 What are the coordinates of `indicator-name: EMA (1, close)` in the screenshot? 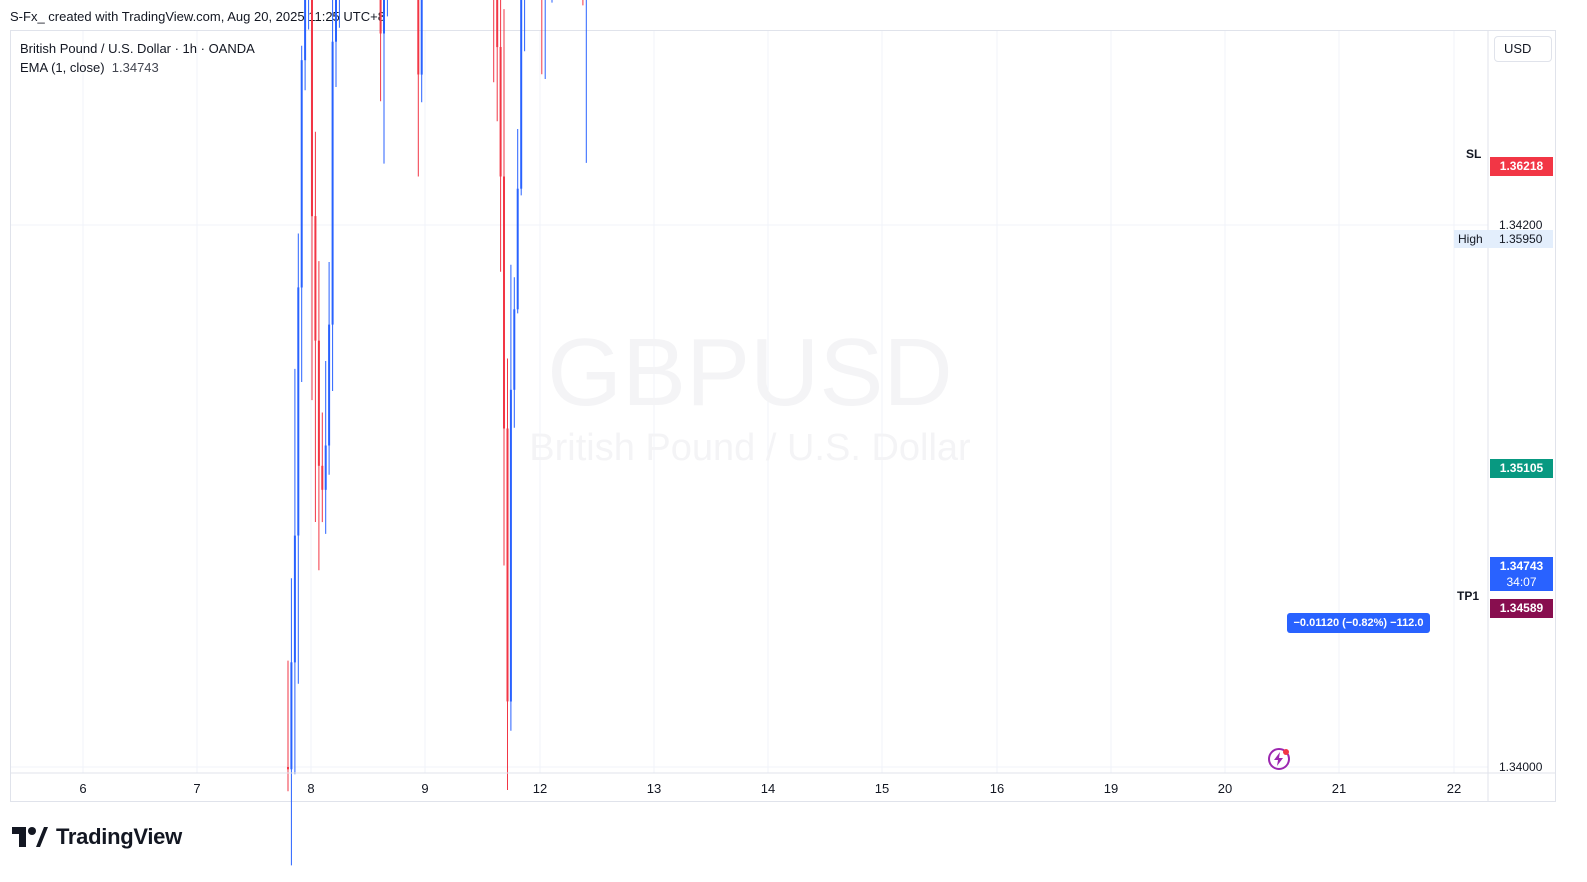 It's located at (62, 67).